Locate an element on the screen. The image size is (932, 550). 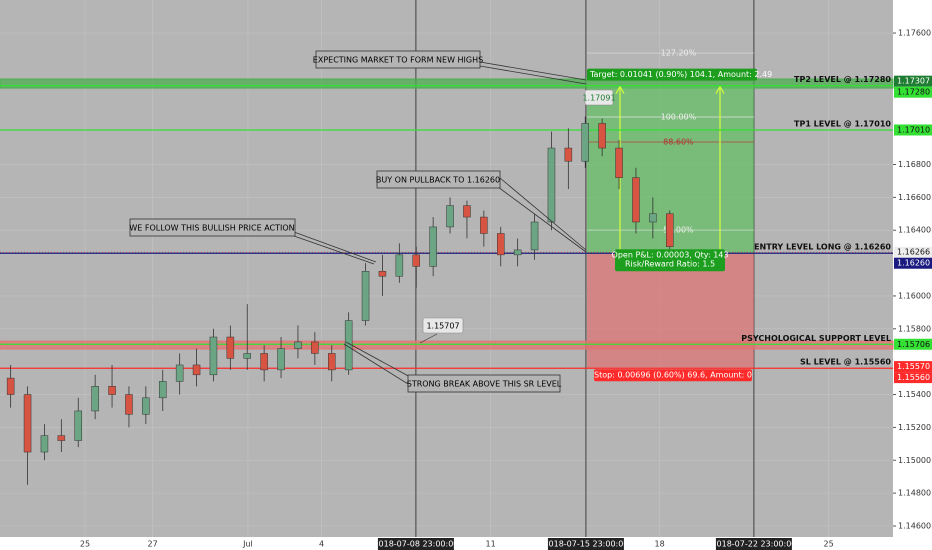
y-tick-label: 1.16600 is located at coordinates (914, 197).